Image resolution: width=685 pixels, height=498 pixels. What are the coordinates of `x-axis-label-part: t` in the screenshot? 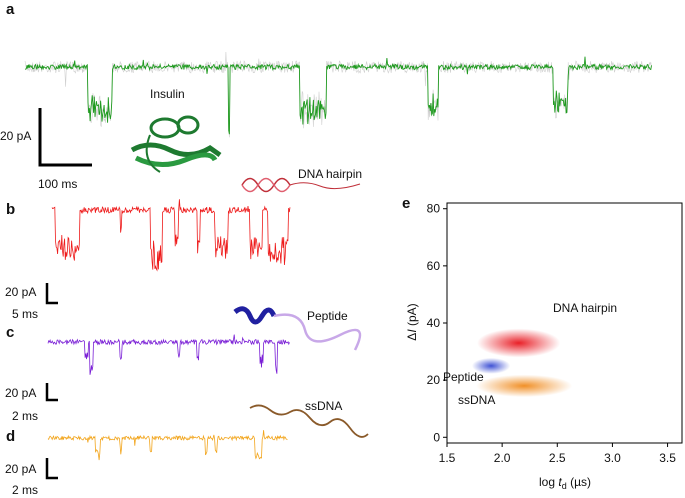 It's located at (560, 482).